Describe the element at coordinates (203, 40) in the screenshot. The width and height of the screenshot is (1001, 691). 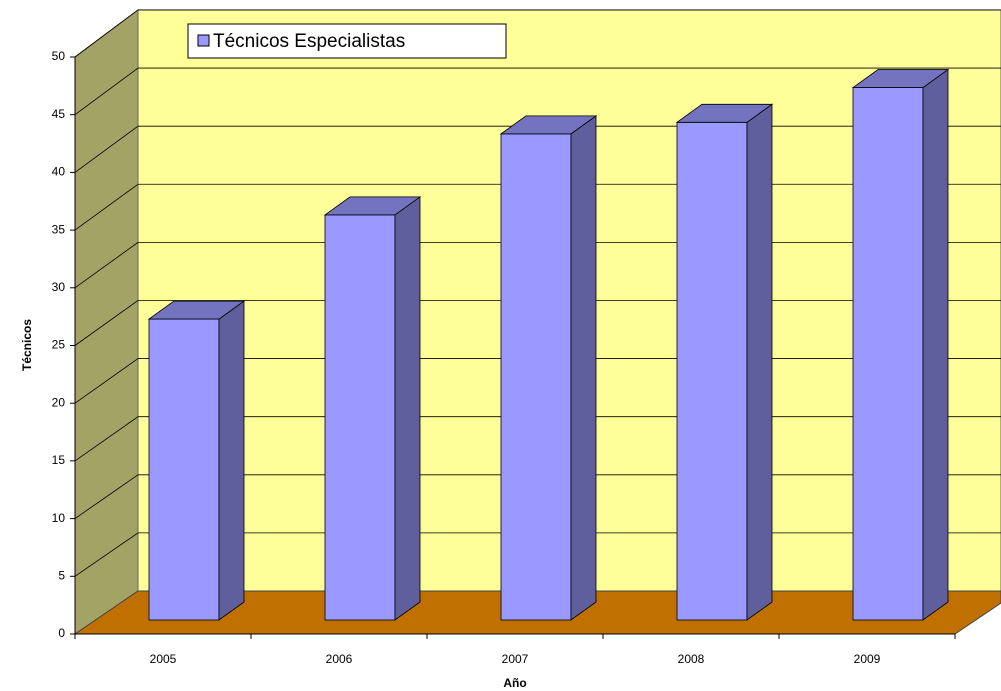
I see `legend-marker` at that location.